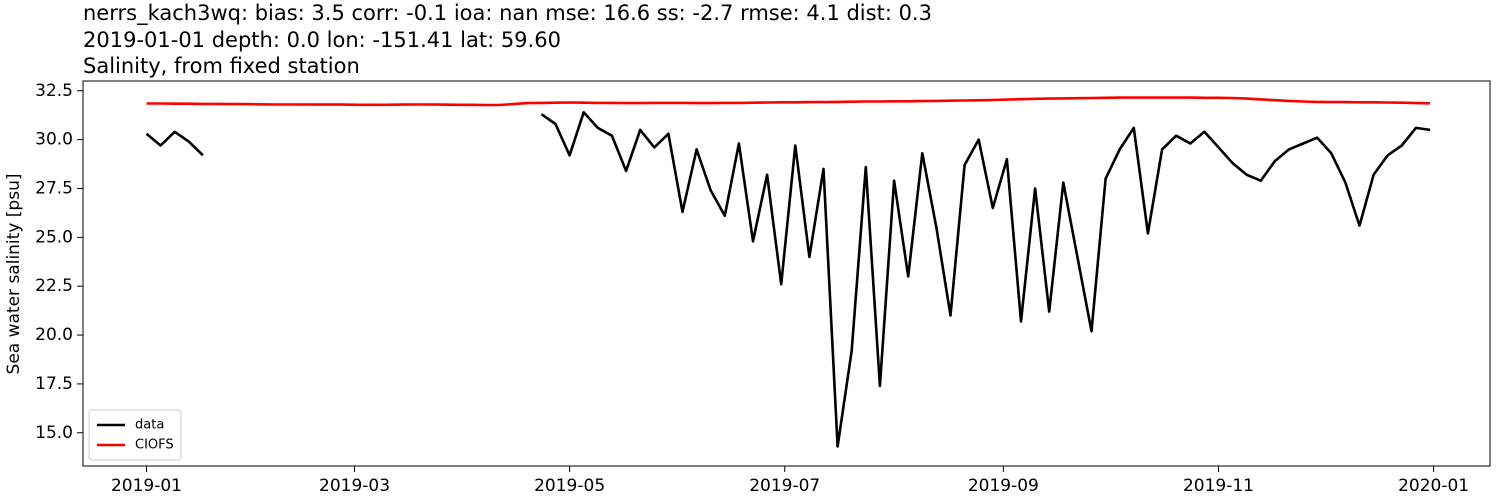  I want to click on x-tick-label: 2019-11, so click(1218, 486).